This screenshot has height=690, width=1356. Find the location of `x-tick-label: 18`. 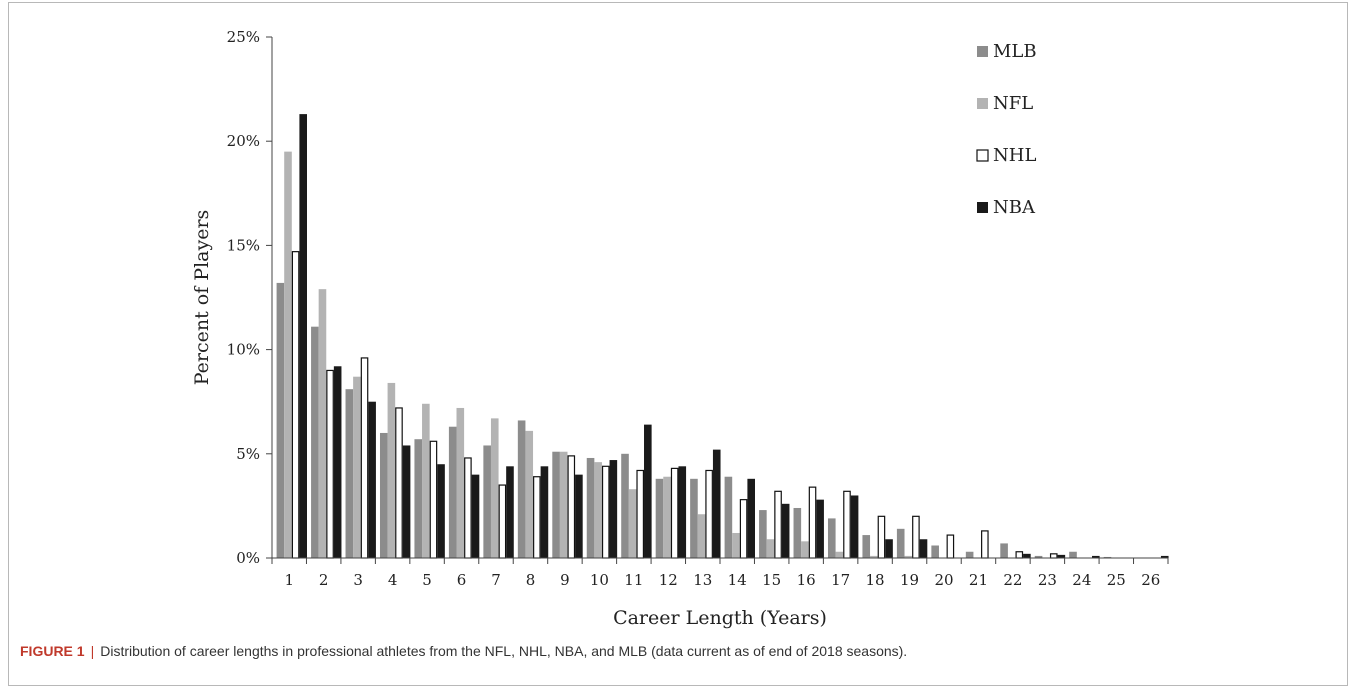

x-tick-label: 18 is located at coordinates (875, 580).